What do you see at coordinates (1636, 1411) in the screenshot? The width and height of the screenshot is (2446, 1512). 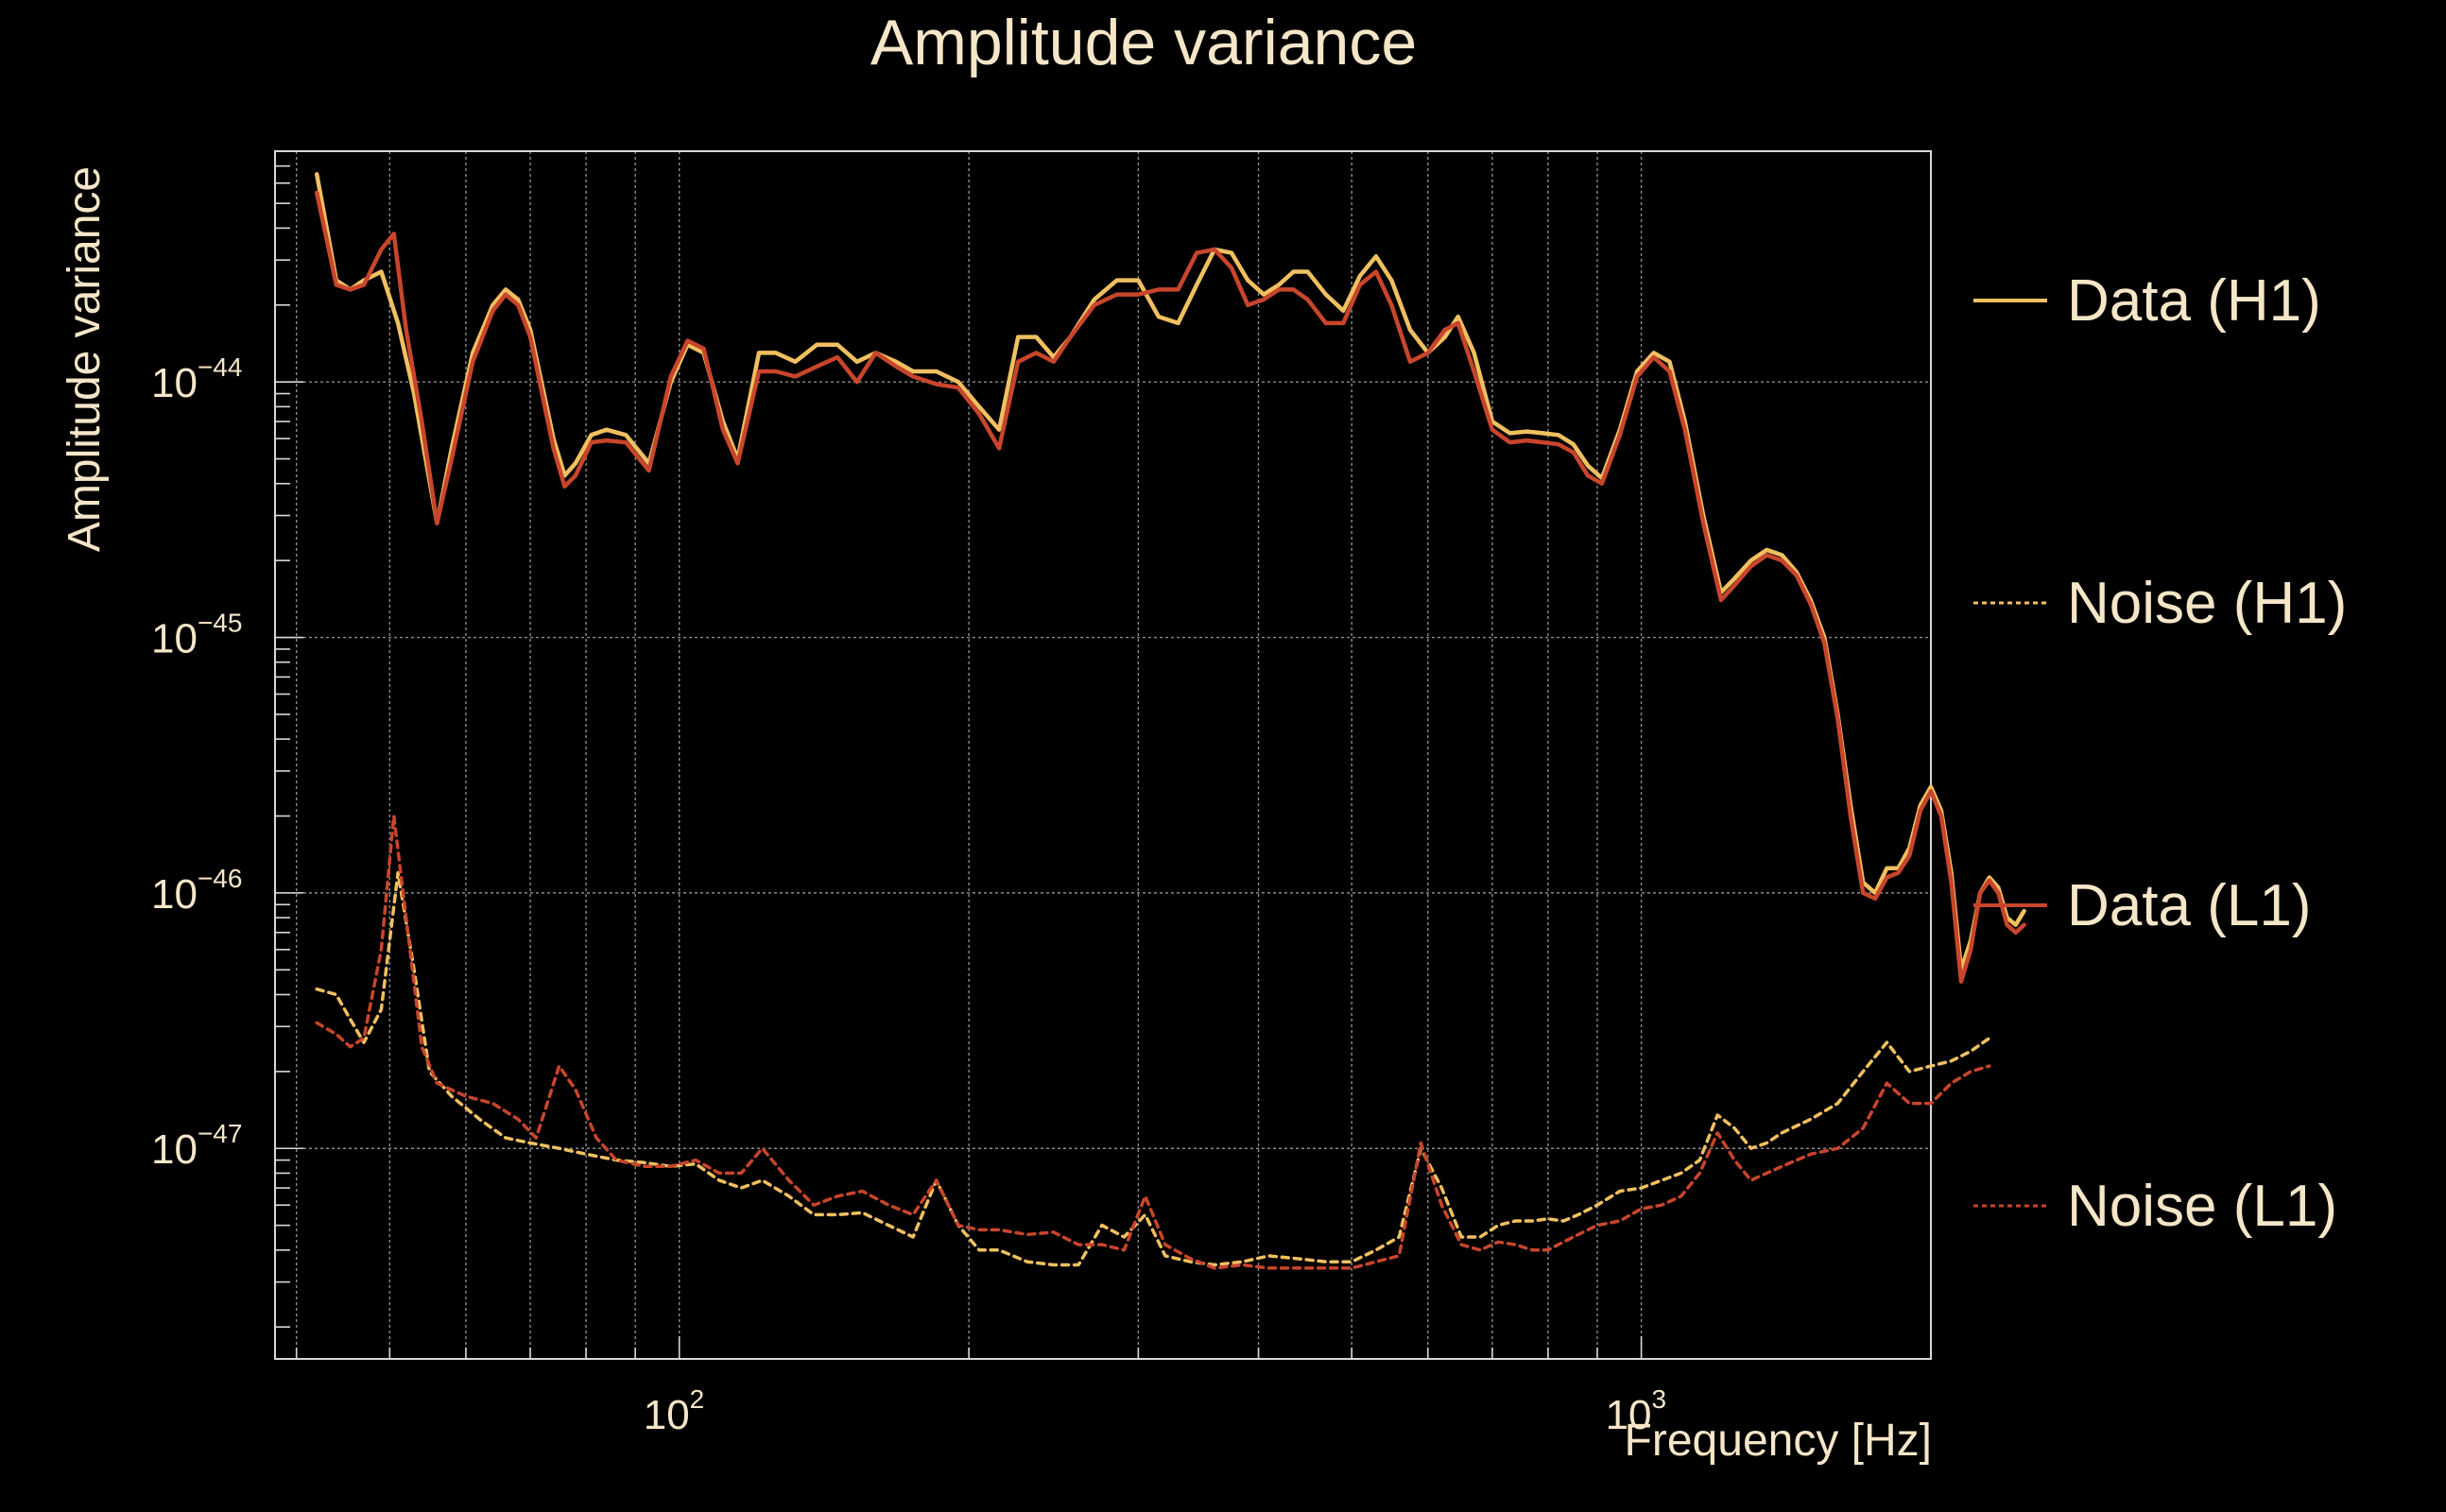 I see `x-tick-label: 10³` at bounding box center [1636, 1411].